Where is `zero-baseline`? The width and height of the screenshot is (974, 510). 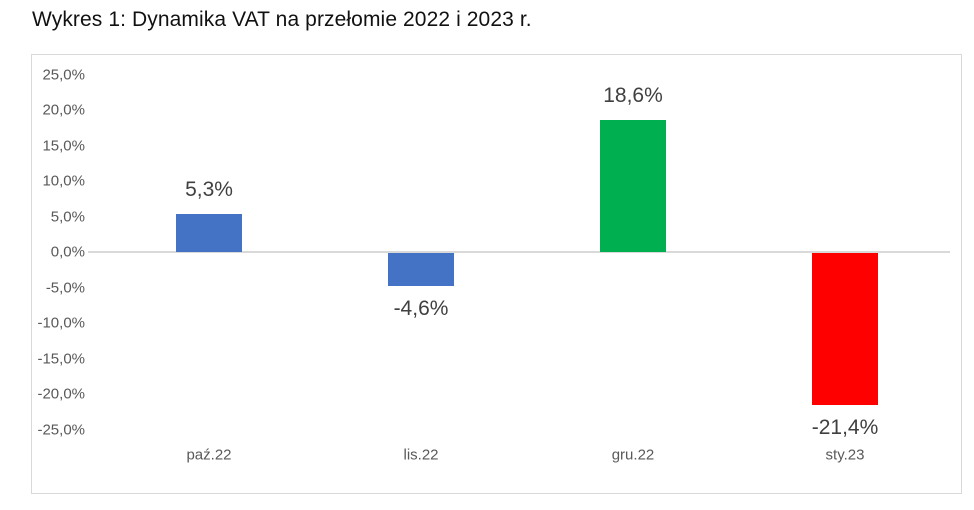
zero-baseline is located at coordinates (519, 252).